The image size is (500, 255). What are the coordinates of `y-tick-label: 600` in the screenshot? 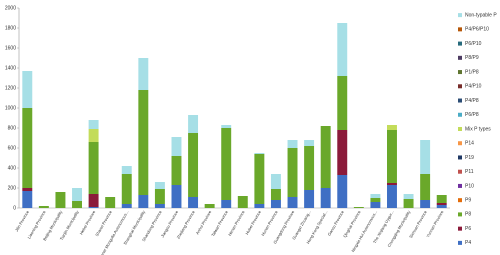 It's located at (12, 148).